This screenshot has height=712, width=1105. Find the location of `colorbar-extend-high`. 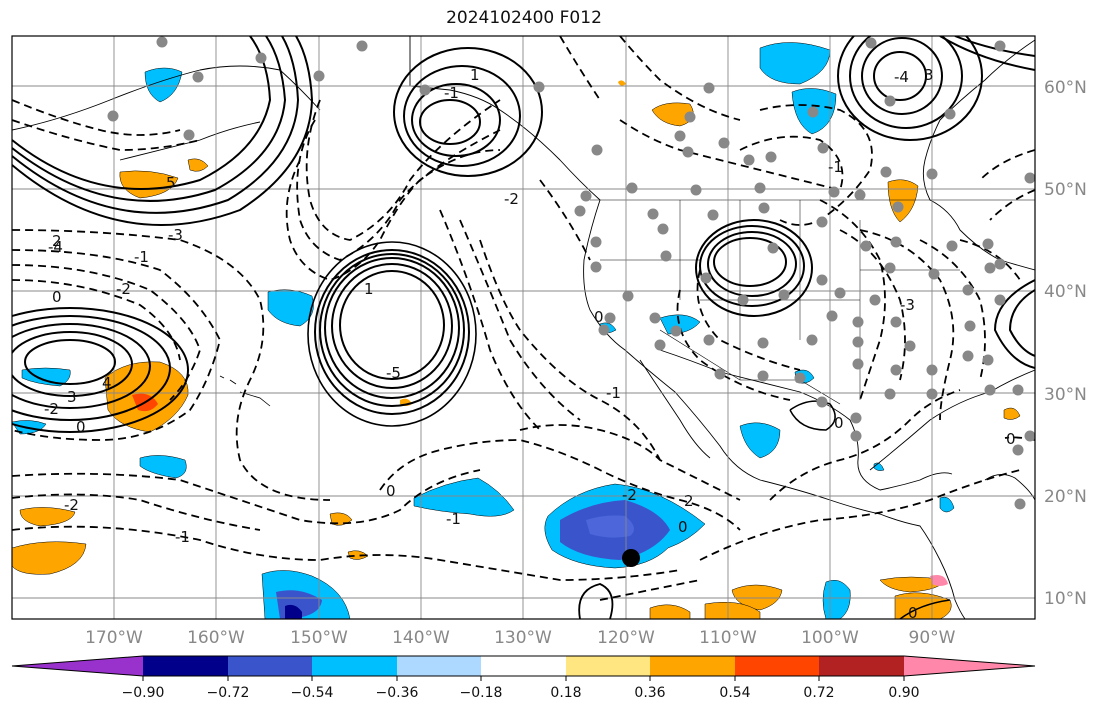

colorbar-extend-high is located at coordinates (969, 666).